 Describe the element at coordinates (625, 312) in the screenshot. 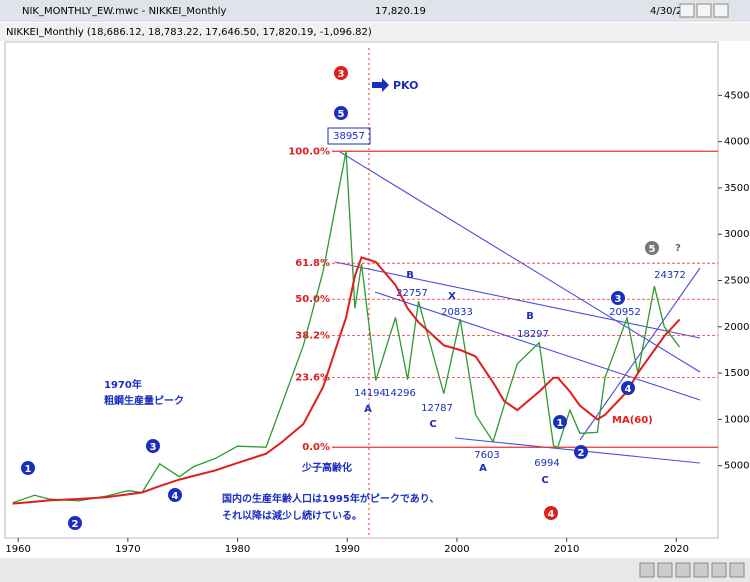

I see `price-label: 20952` at that location.